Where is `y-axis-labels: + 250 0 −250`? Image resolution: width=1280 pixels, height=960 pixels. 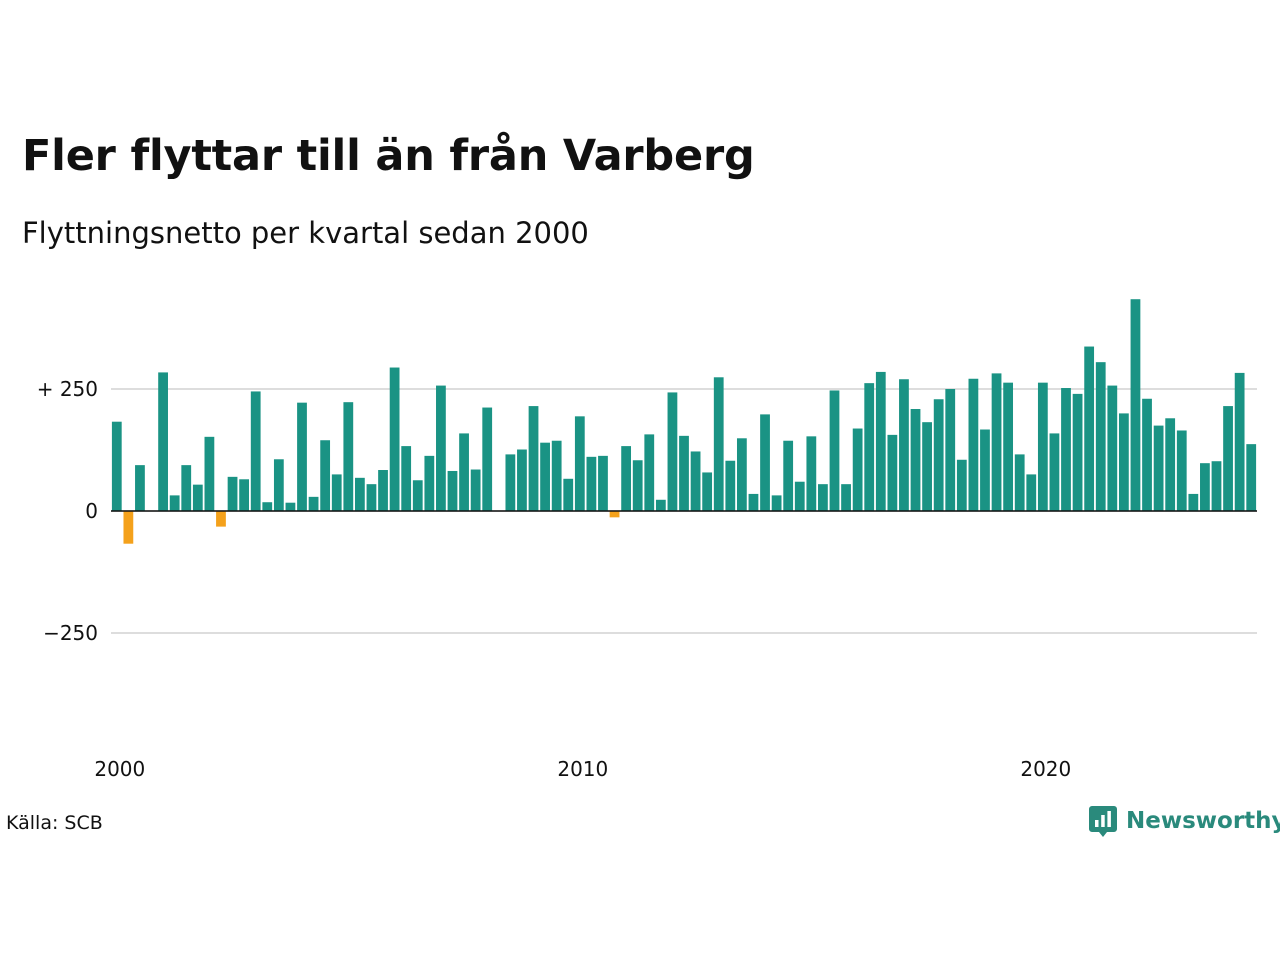
y-axis-labels: + 250 0 −250 is located at coordinates (67, 511).